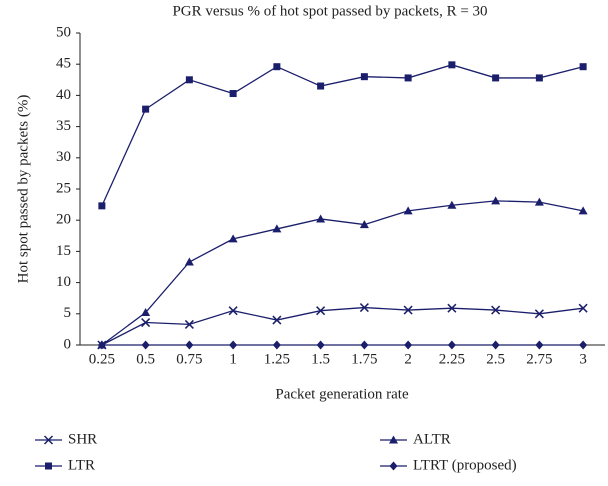 The image size is (608, 486). I want to click on y-tick-label: 40, so click(63, 95).